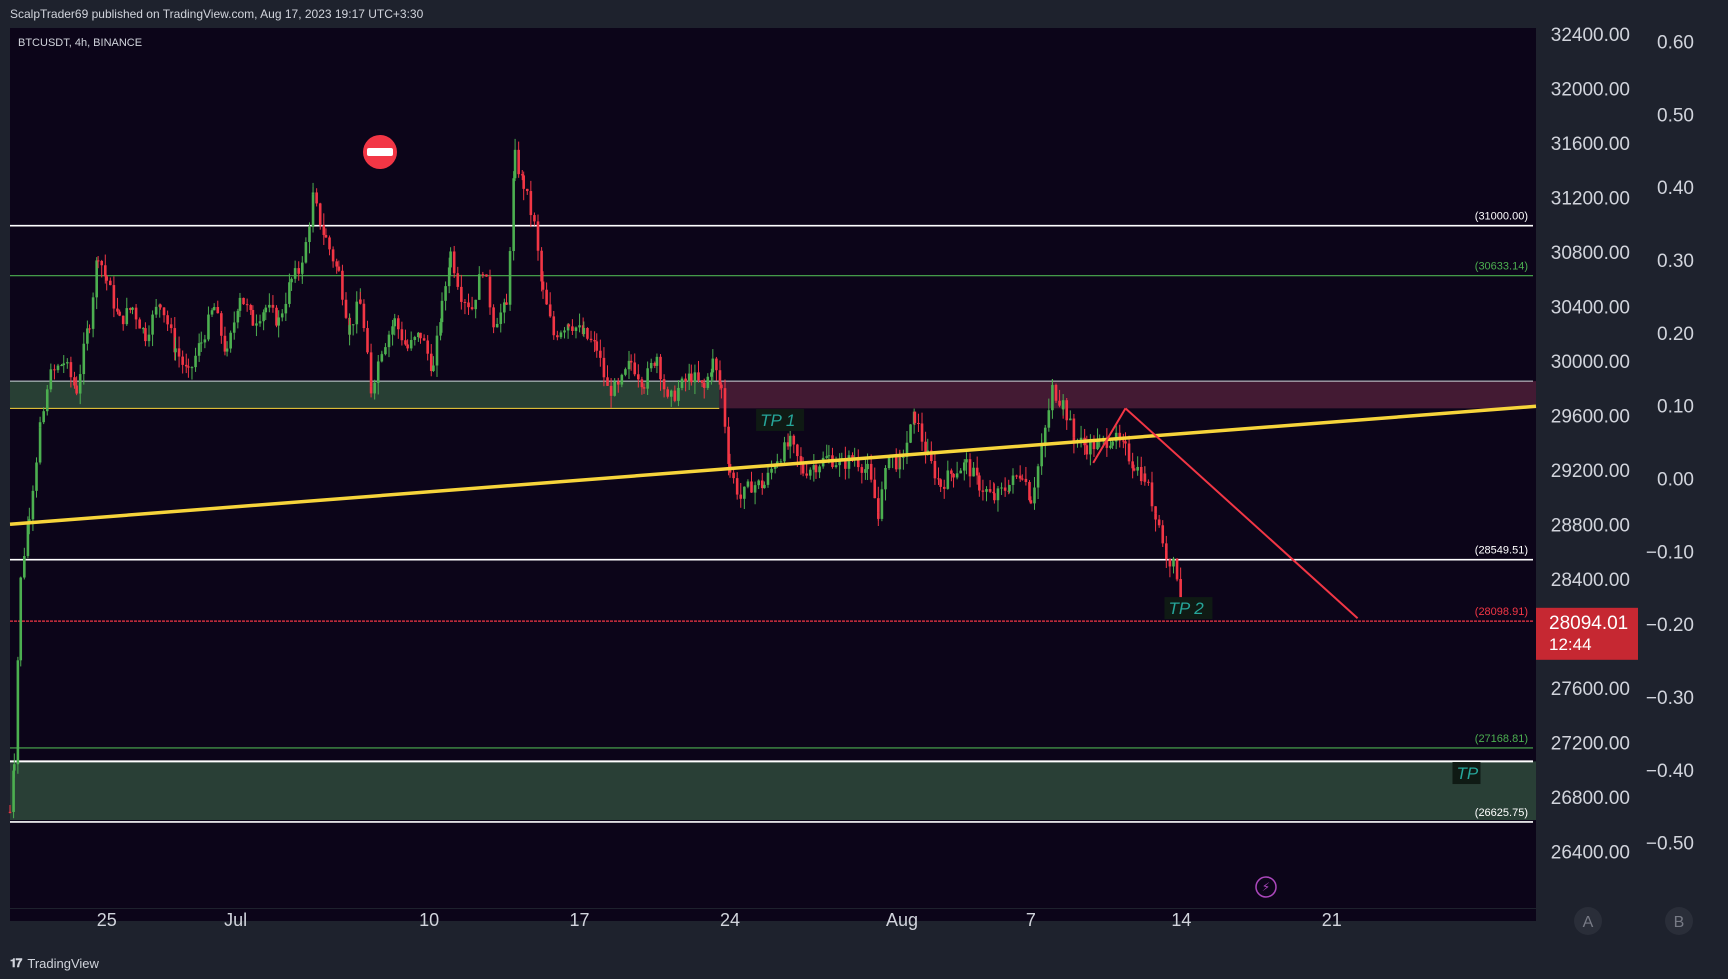 The width and height of the screenshot is (1728, 979). What do you see at coordinates (1127, 395) in the screenshot?
I see `resistance-zone` at bounding box center [1127, 395].